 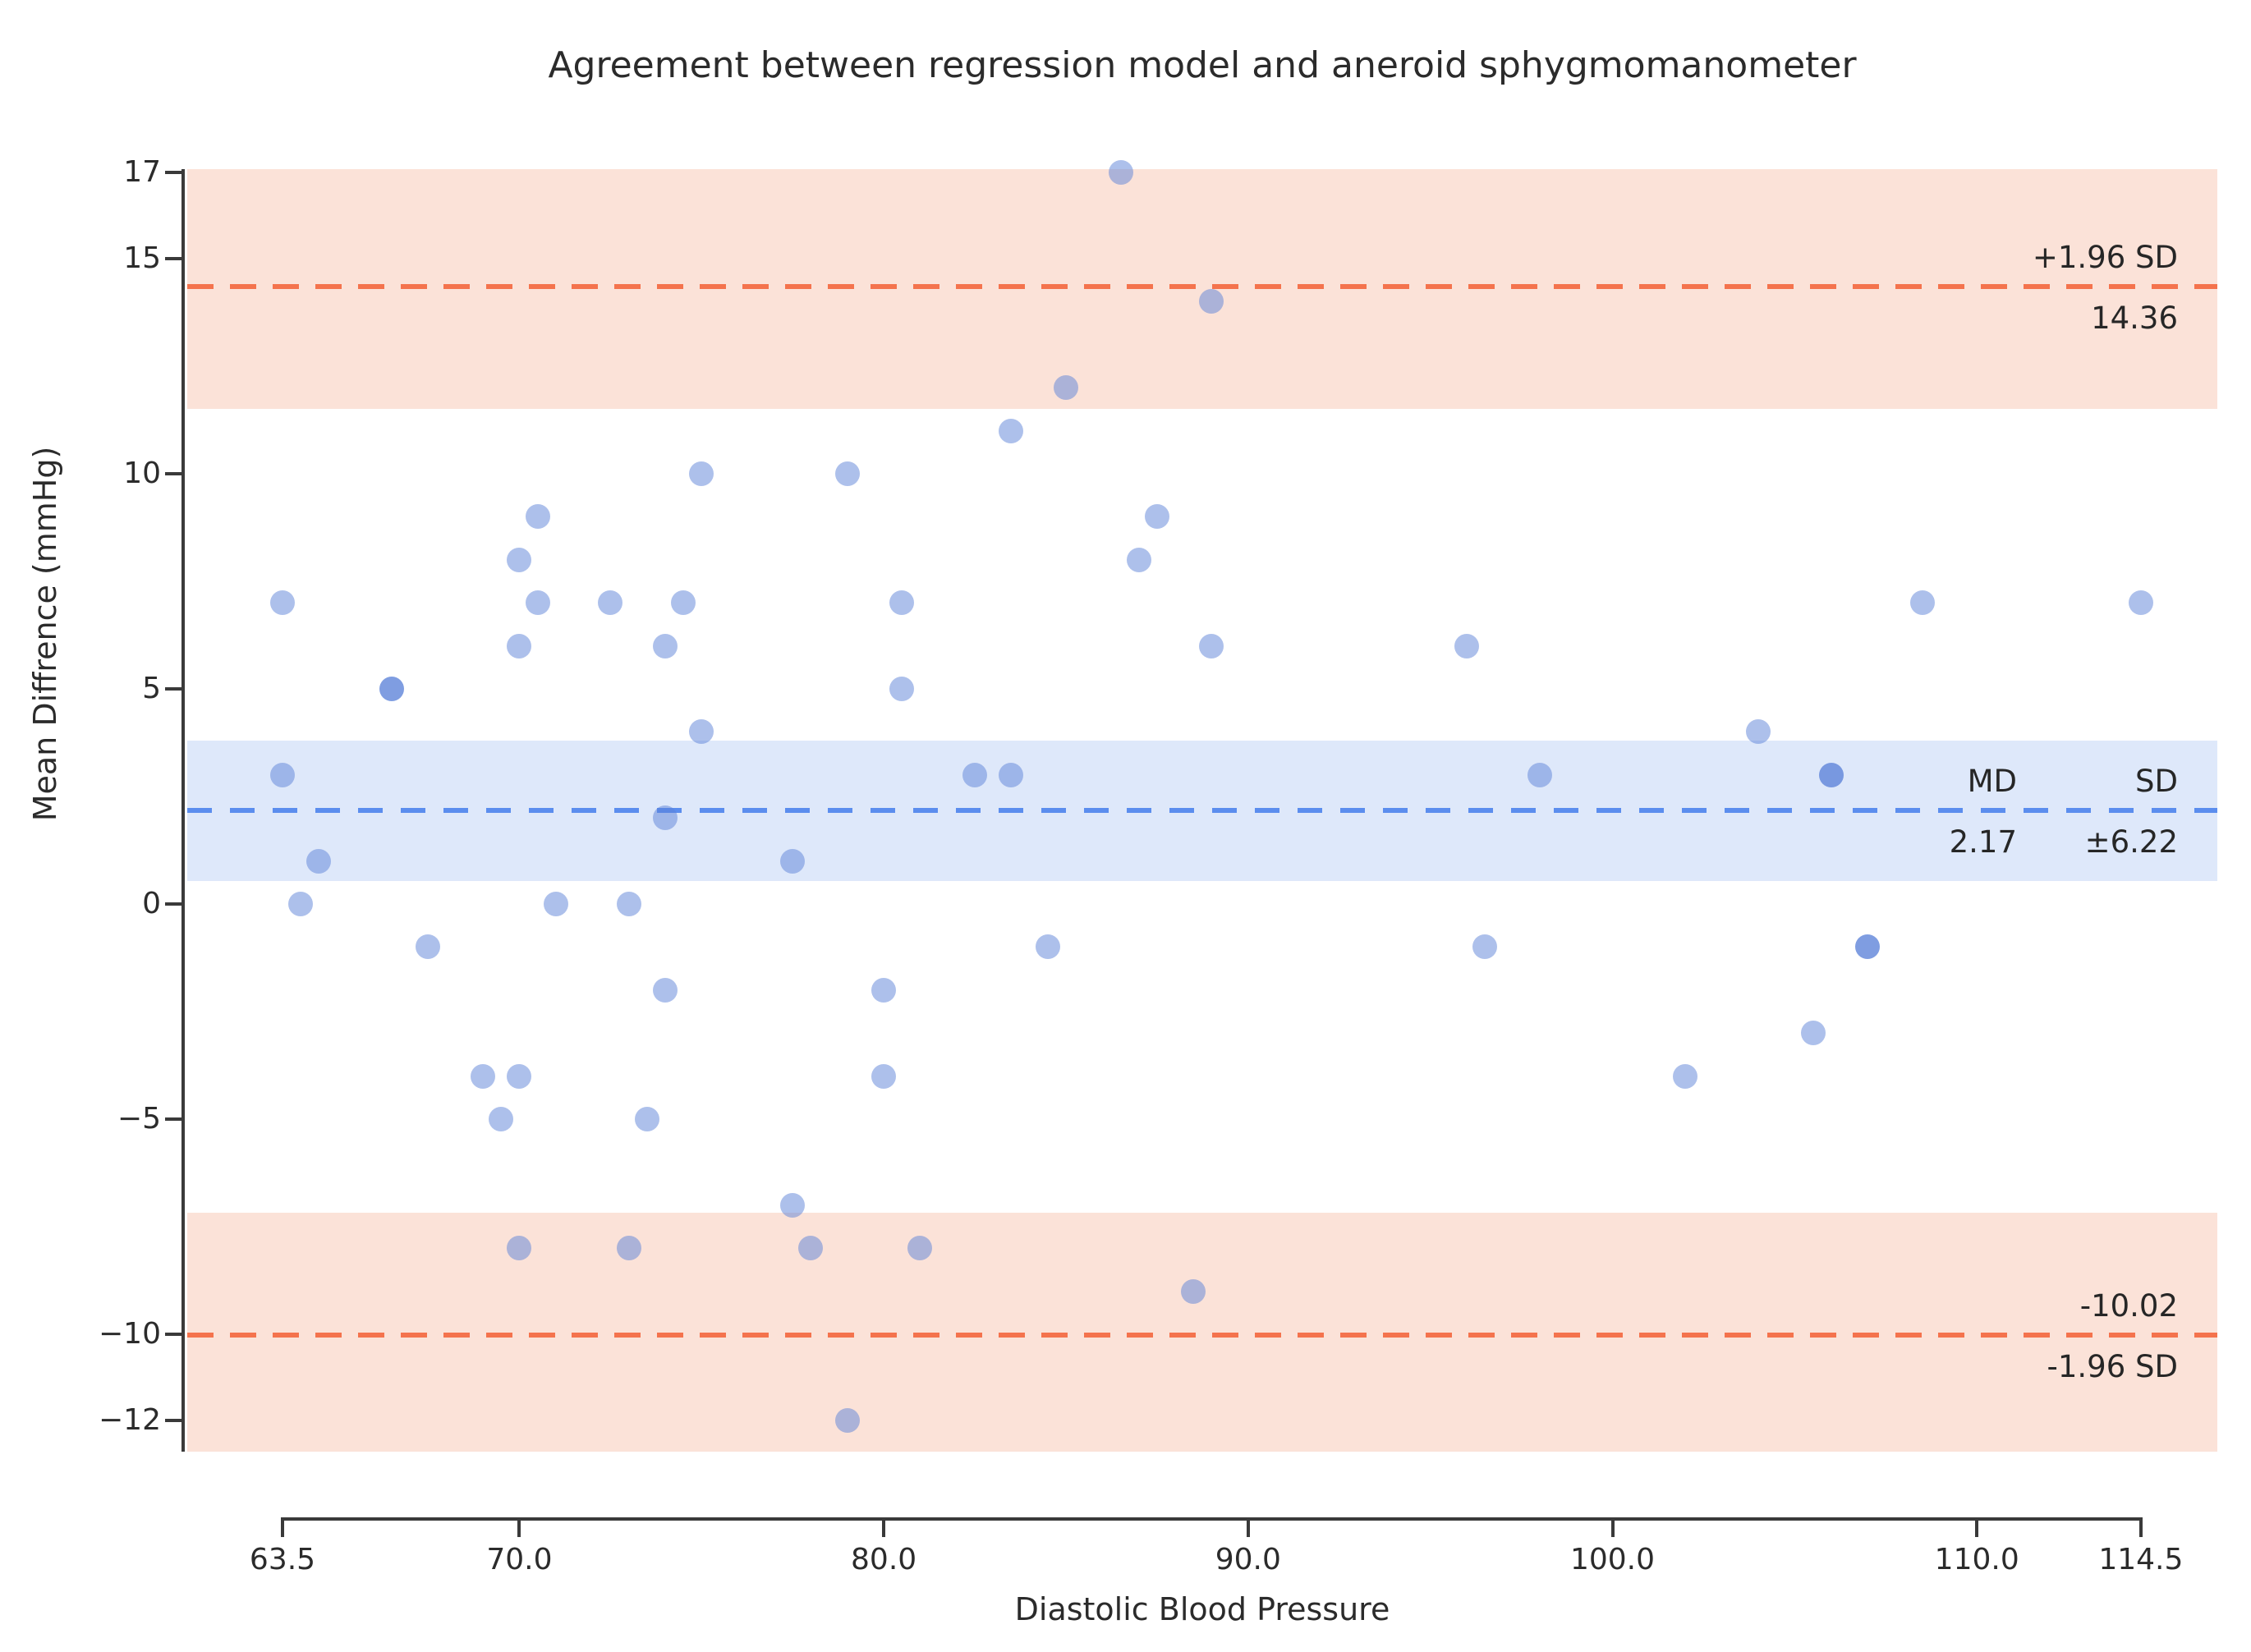 I want to click on y-axis-spine, so click(x=183, y=810).